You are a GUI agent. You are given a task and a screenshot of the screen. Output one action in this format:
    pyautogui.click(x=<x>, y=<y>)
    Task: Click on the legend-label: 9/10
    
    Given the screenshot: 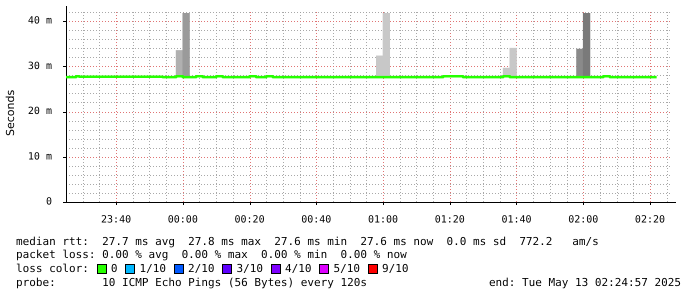 What is the action you would take?
    pyautogui.click(x=395, y=268)
    